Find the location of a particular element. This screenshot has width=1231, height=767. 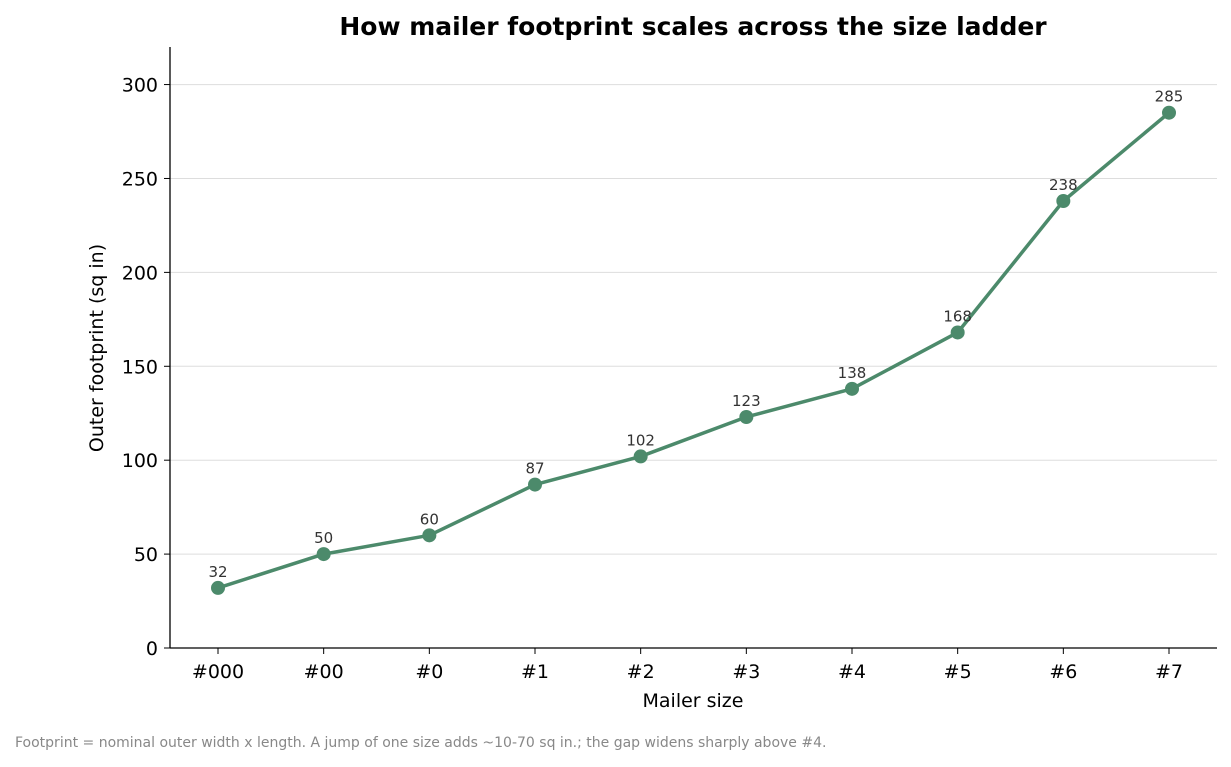

y-tick-label: 200 is located at coordinates (140, 273).